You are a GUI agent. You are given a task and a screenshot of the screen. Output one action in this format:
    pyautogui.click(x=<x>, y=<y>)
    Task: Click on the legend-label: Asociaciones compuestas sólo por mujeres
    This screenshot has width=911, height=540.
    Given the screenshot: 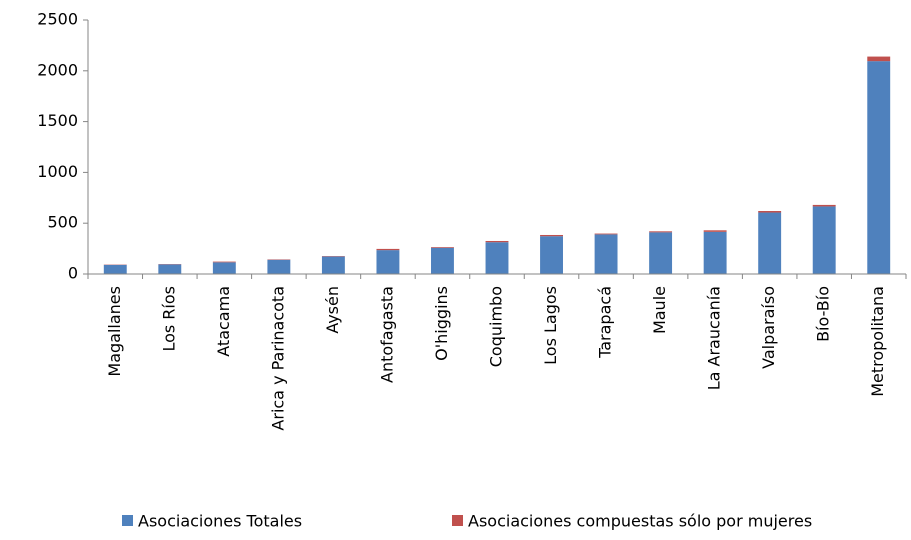 What is the action you would take?
    pyautogui.click(x=640, y=521)
    